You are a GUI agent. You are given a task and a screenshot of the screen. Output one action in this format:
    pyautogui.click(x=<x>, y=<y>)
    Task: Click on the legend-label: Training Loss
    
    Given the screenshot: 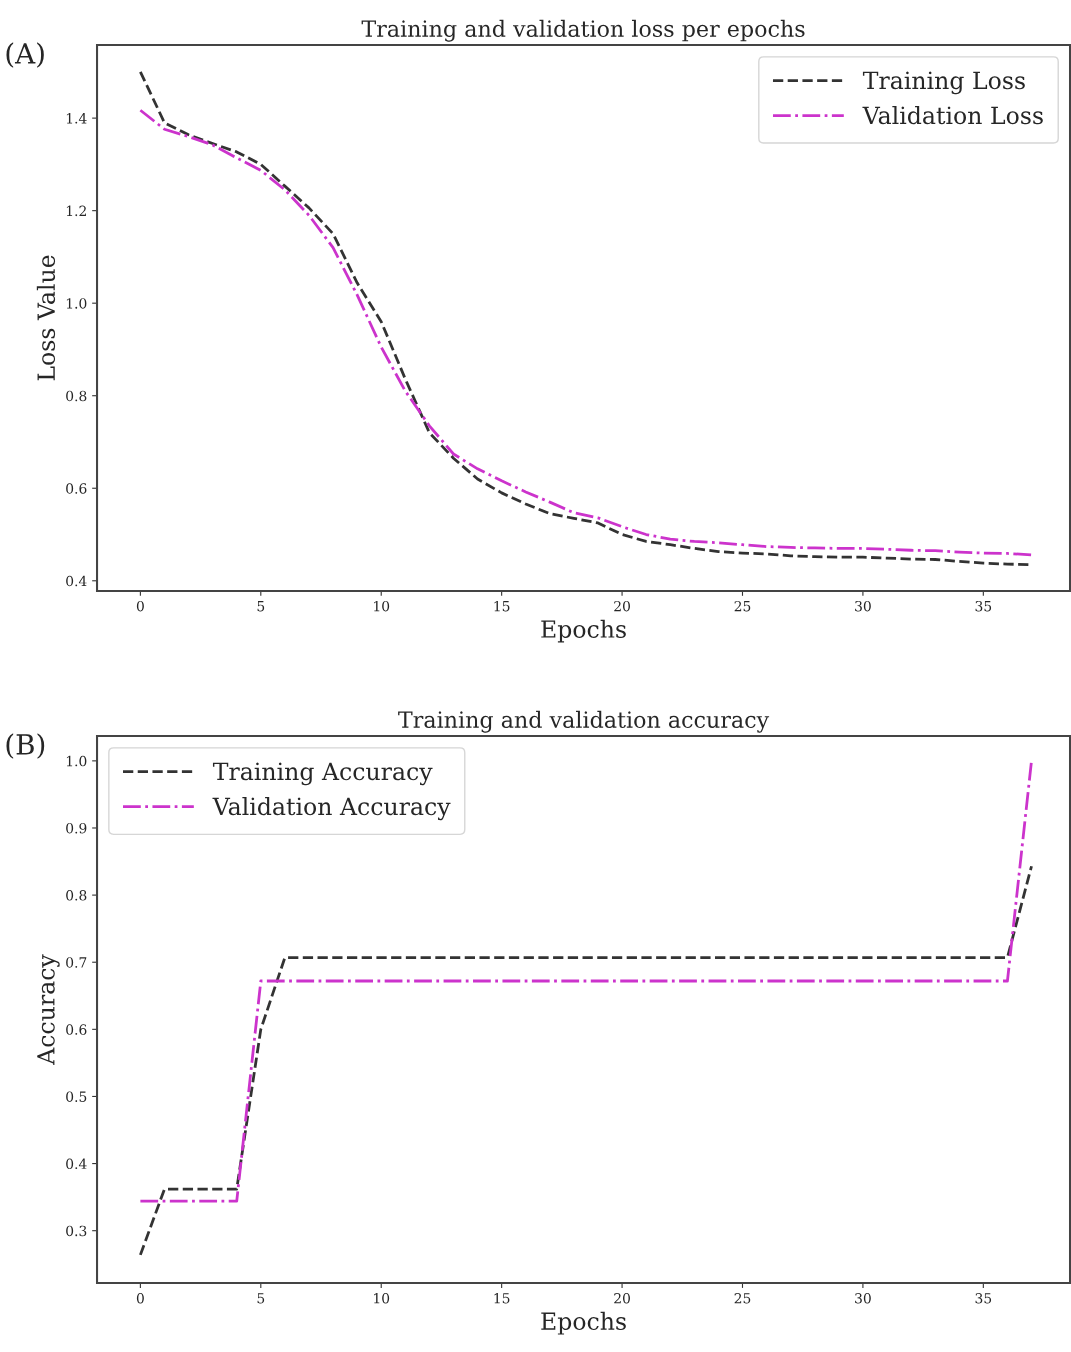 What is the action you would take?
    pyautogui.click(x=943, y=83)
    